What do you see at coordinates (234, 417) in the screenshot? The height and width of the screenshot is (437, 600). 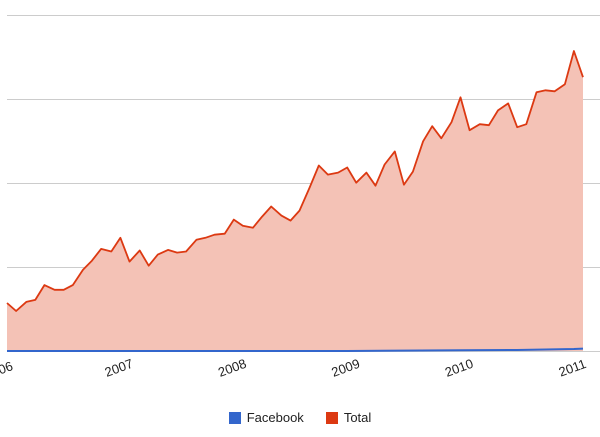 I see `legend-swatch-facebook` at bounding box center [234, 417].